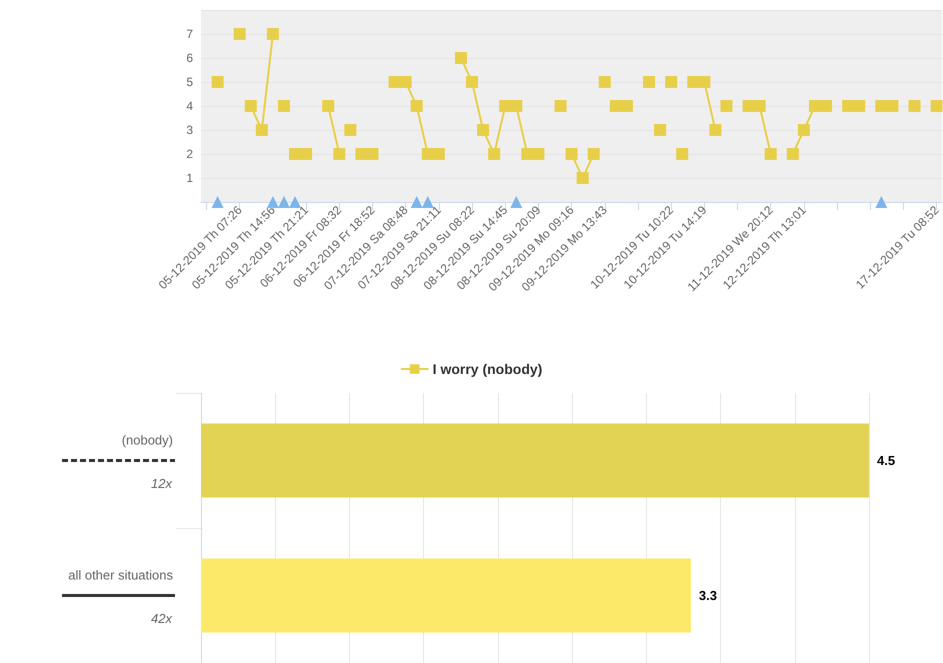  Describe the element at coordinates (190, 178) in the screenshot. I see `y-tick-label: 1` at that location.